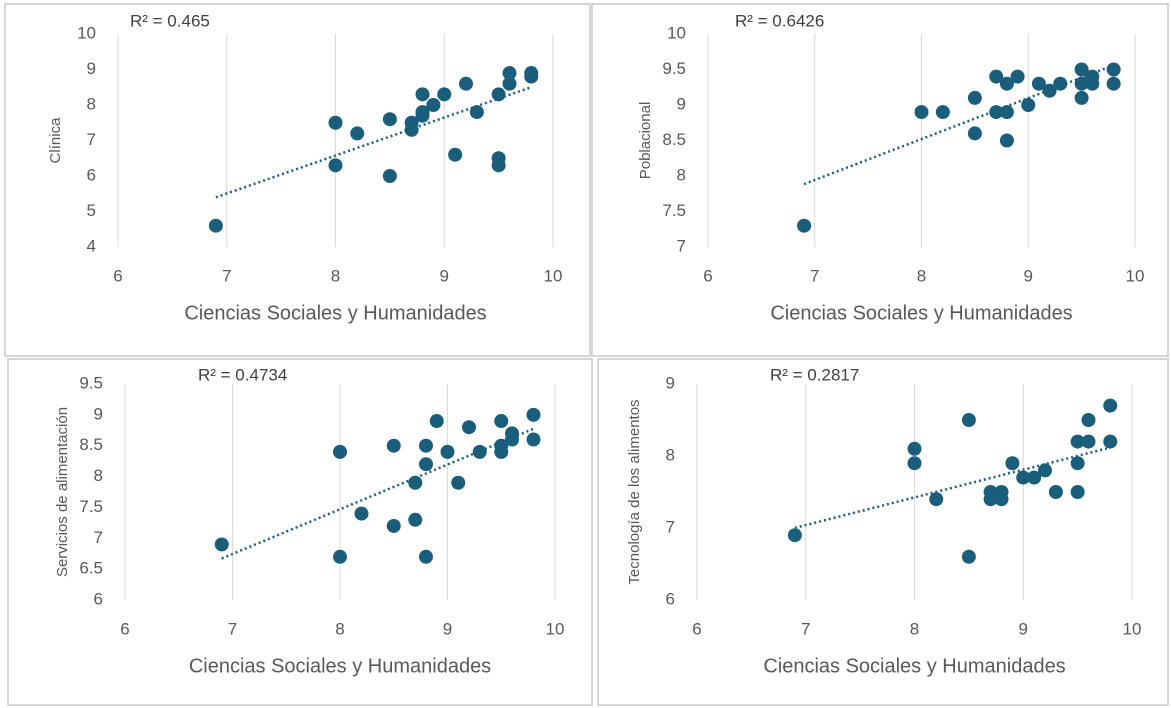 This screenshot has width=1171, height=708. What do you see at coordinates (91, 210) in the screenshot?
I see `y-tick-label: 5` at bounding box center [91, 210].